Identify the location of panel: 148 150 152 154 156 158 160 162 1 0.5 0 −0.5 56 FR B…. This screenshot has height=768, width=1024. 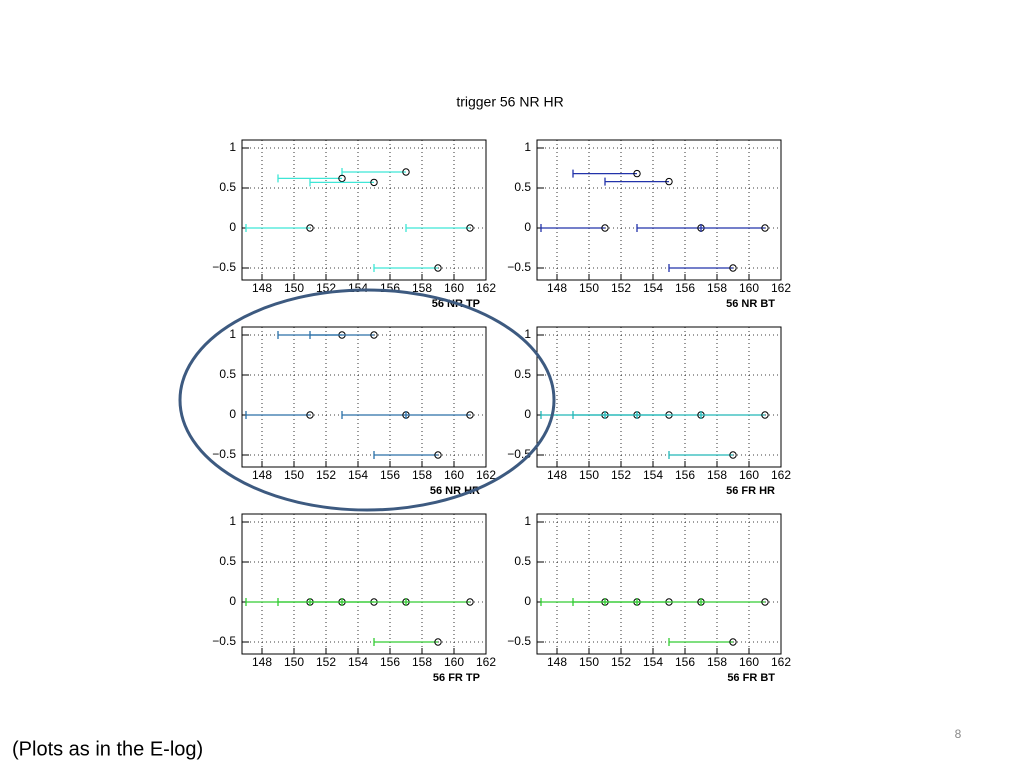
(649, 598).